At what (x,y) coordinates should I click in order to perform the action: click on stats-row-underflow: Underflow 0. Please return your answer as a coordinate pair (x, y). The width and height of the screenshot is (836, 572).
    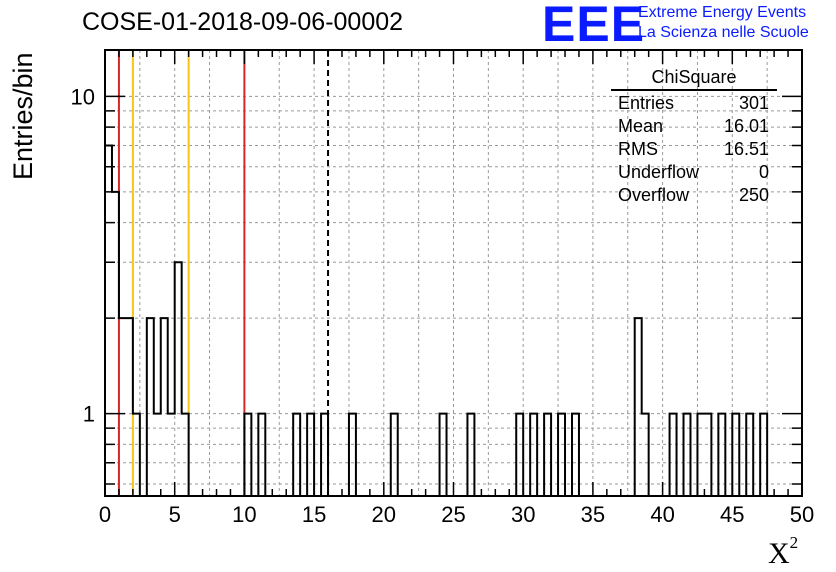
    Looking at the image, I should click on (694, 172).